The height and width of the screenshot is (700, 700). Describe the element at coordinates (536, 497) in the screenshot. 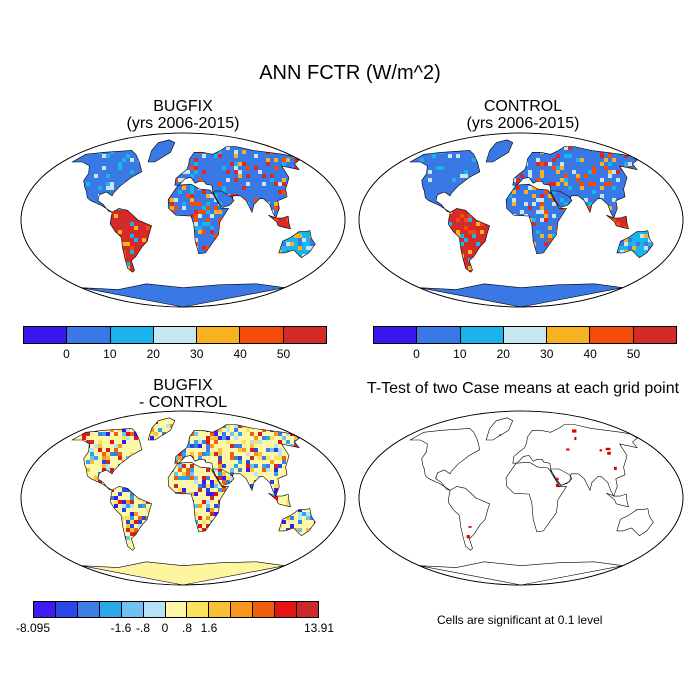

I see `coastline-africa` at that location.